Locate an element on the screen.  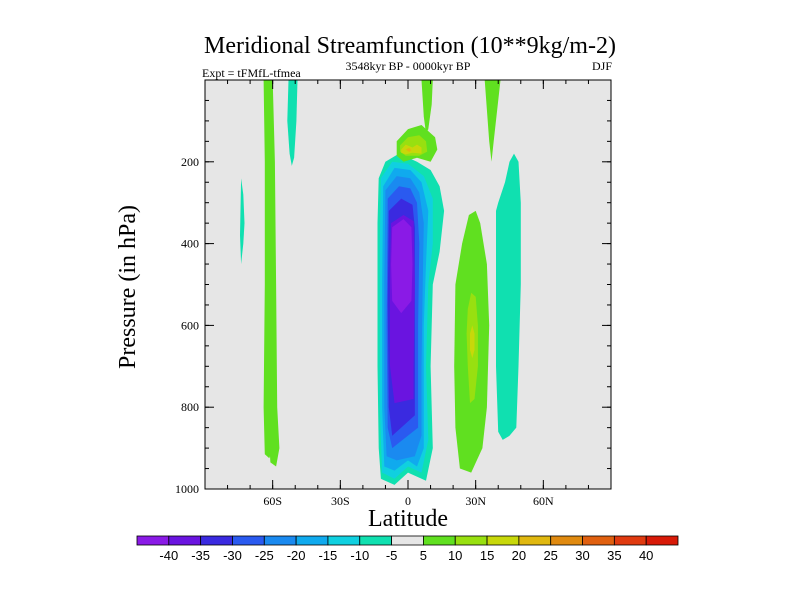
colorbar-label: 40 is located at coordinates (646, 555).